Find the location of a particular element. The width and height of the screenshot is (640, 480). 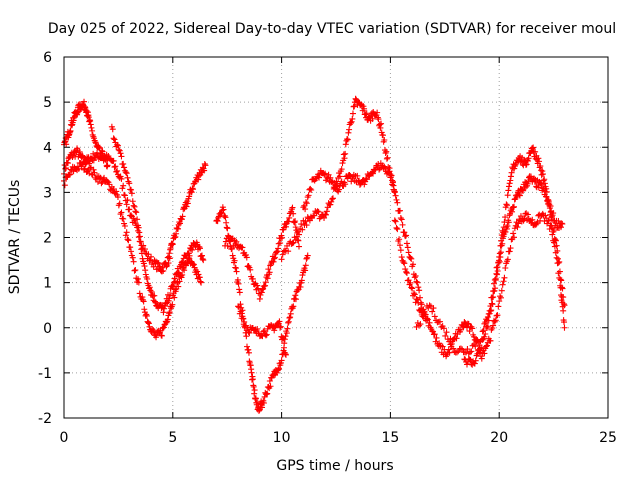

series-satellite-track-h-afternoon-peak-5- is located at coordinates (338, 179).